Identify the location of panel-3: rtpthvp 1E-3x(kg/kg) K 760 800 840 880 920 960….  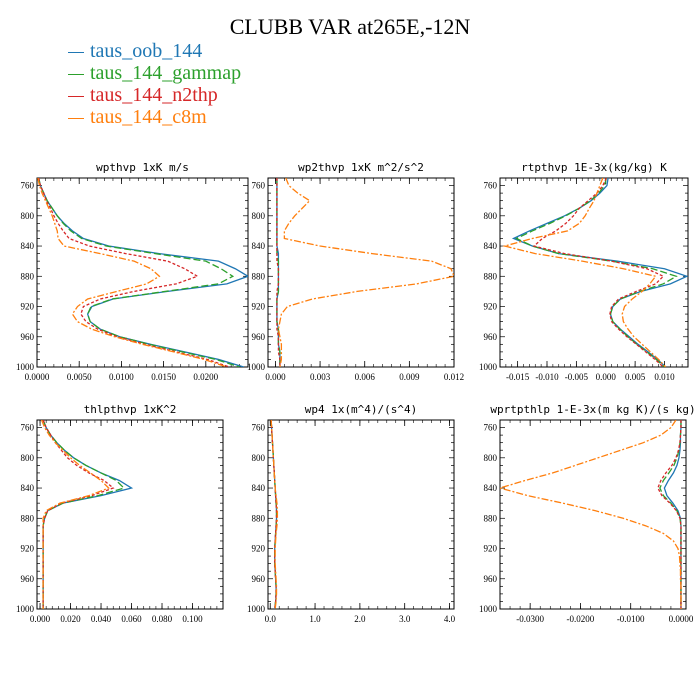
(584, 271).